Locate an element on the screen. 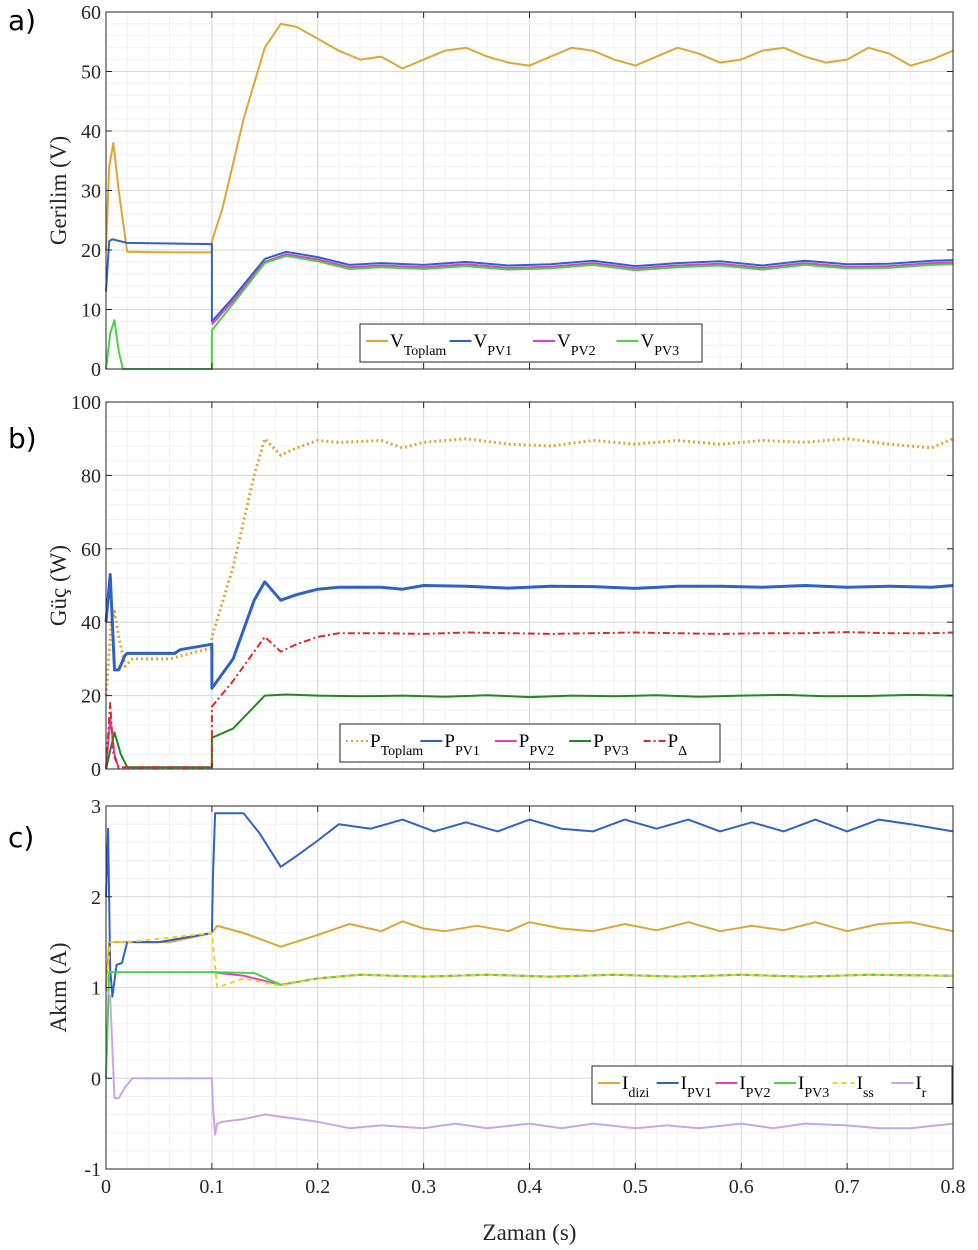  legend-entry: Ir is located at coordinates (920, 1087).